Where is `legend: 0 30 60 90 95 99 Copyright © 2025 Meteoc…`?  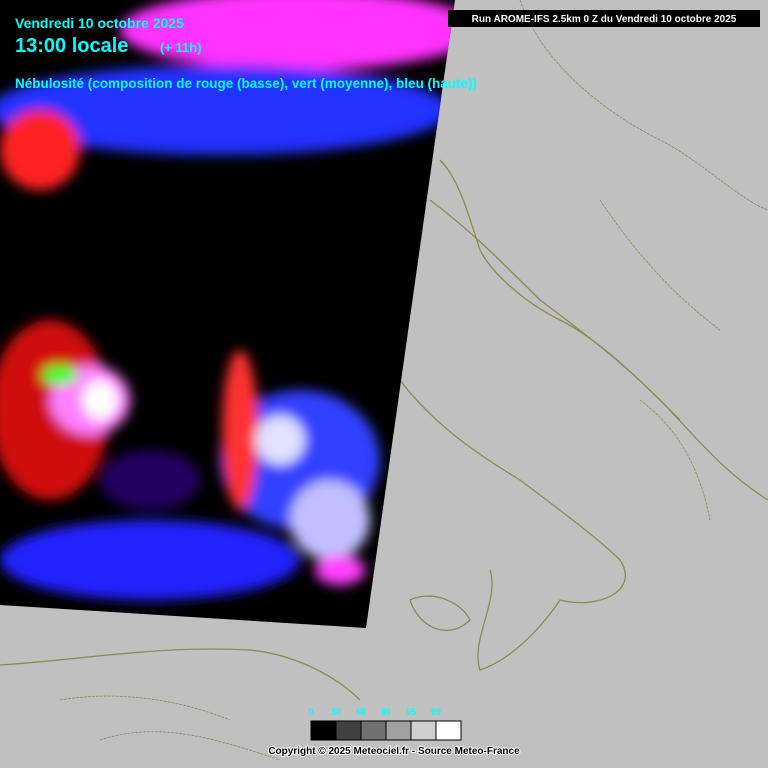
legend: 0 30 60 90 95 99 Copyright © 2025 Meteoc… is located at coordinates (394, 732).